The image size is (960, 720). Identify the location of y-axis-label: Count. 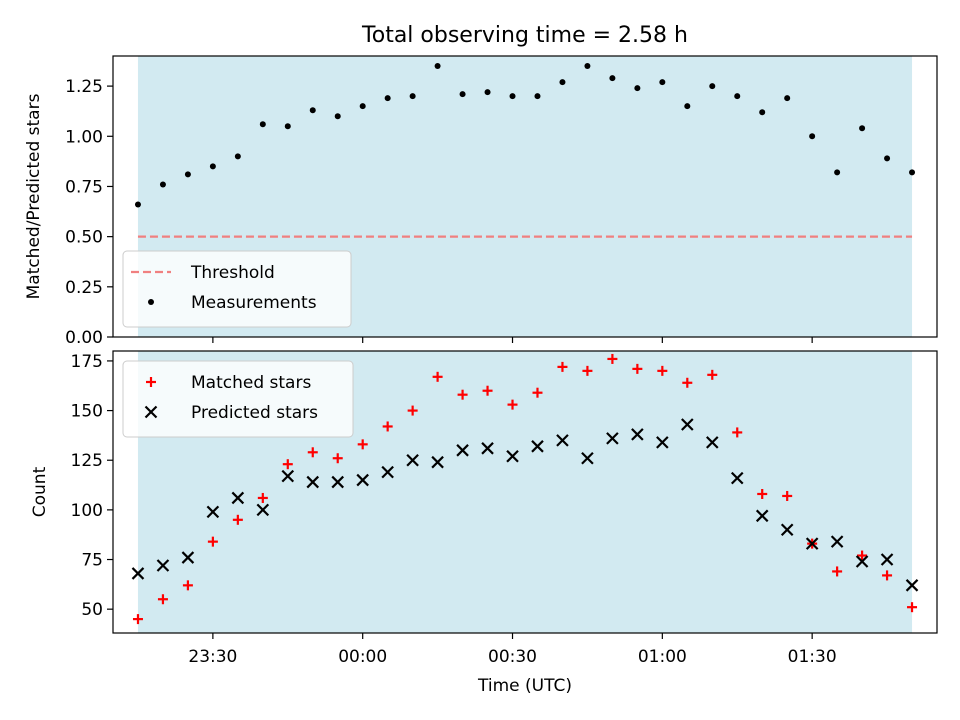
(40, 491).